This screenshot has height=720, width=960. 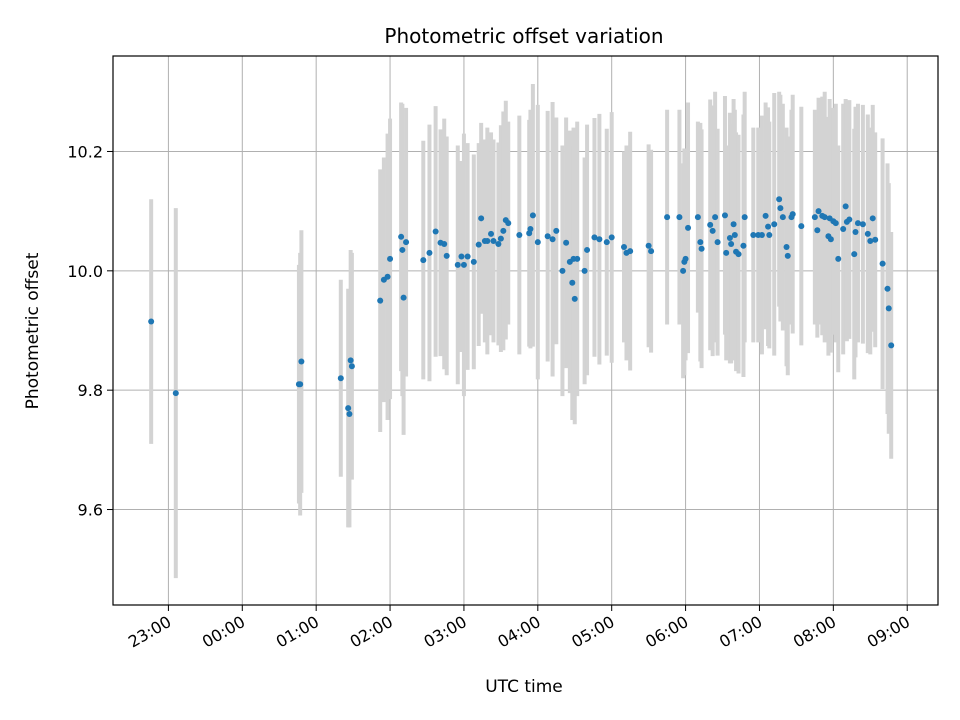 I want to click on y-tick-label: 10.2, so click(x=85, y=151).